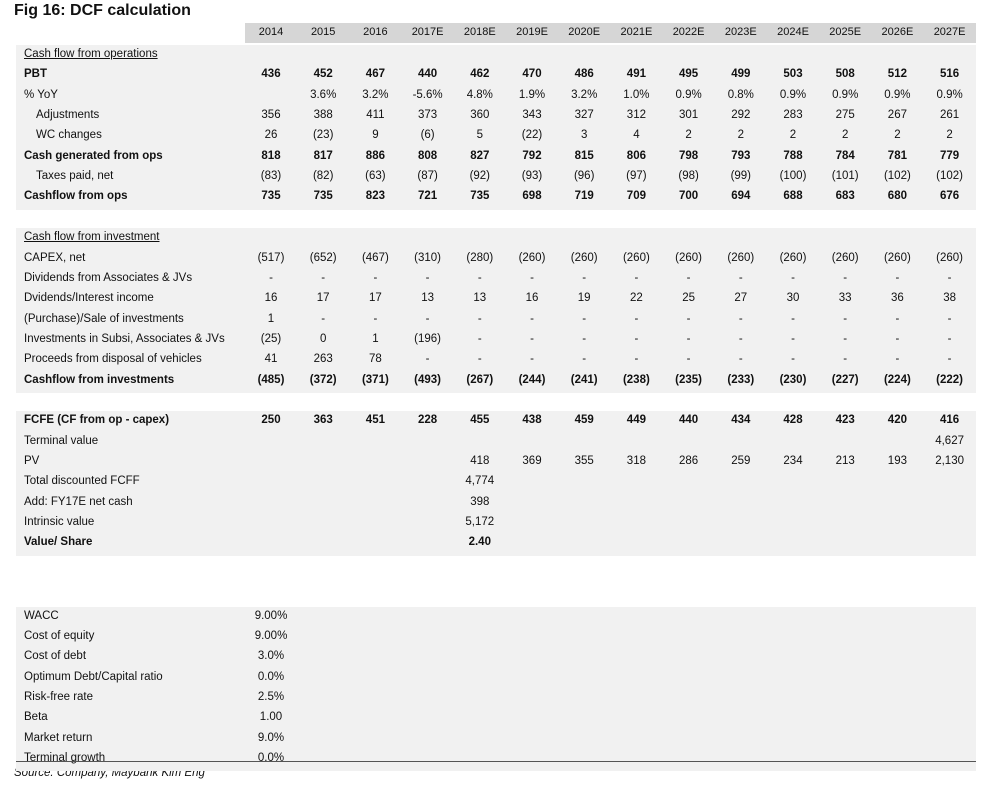  Describe the element at coordinates (689, 420) in the screenshot. I see `table-cell: 440` at that location.